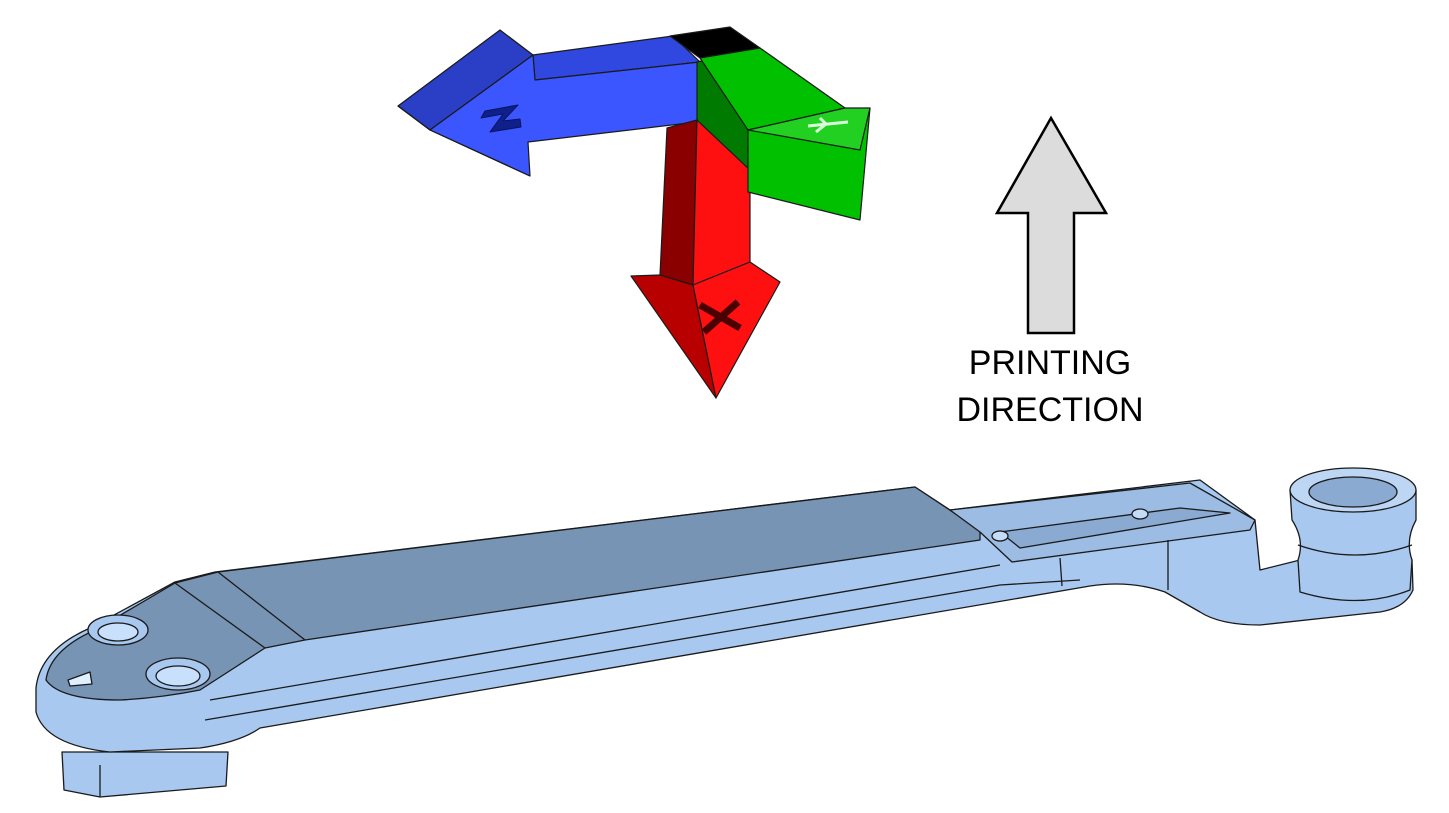 The width and height of the screenshot is (1449, 813). Describe the element at coordinates (145, 774) in the screenshot. I see `part-bottom-tab` at that location.